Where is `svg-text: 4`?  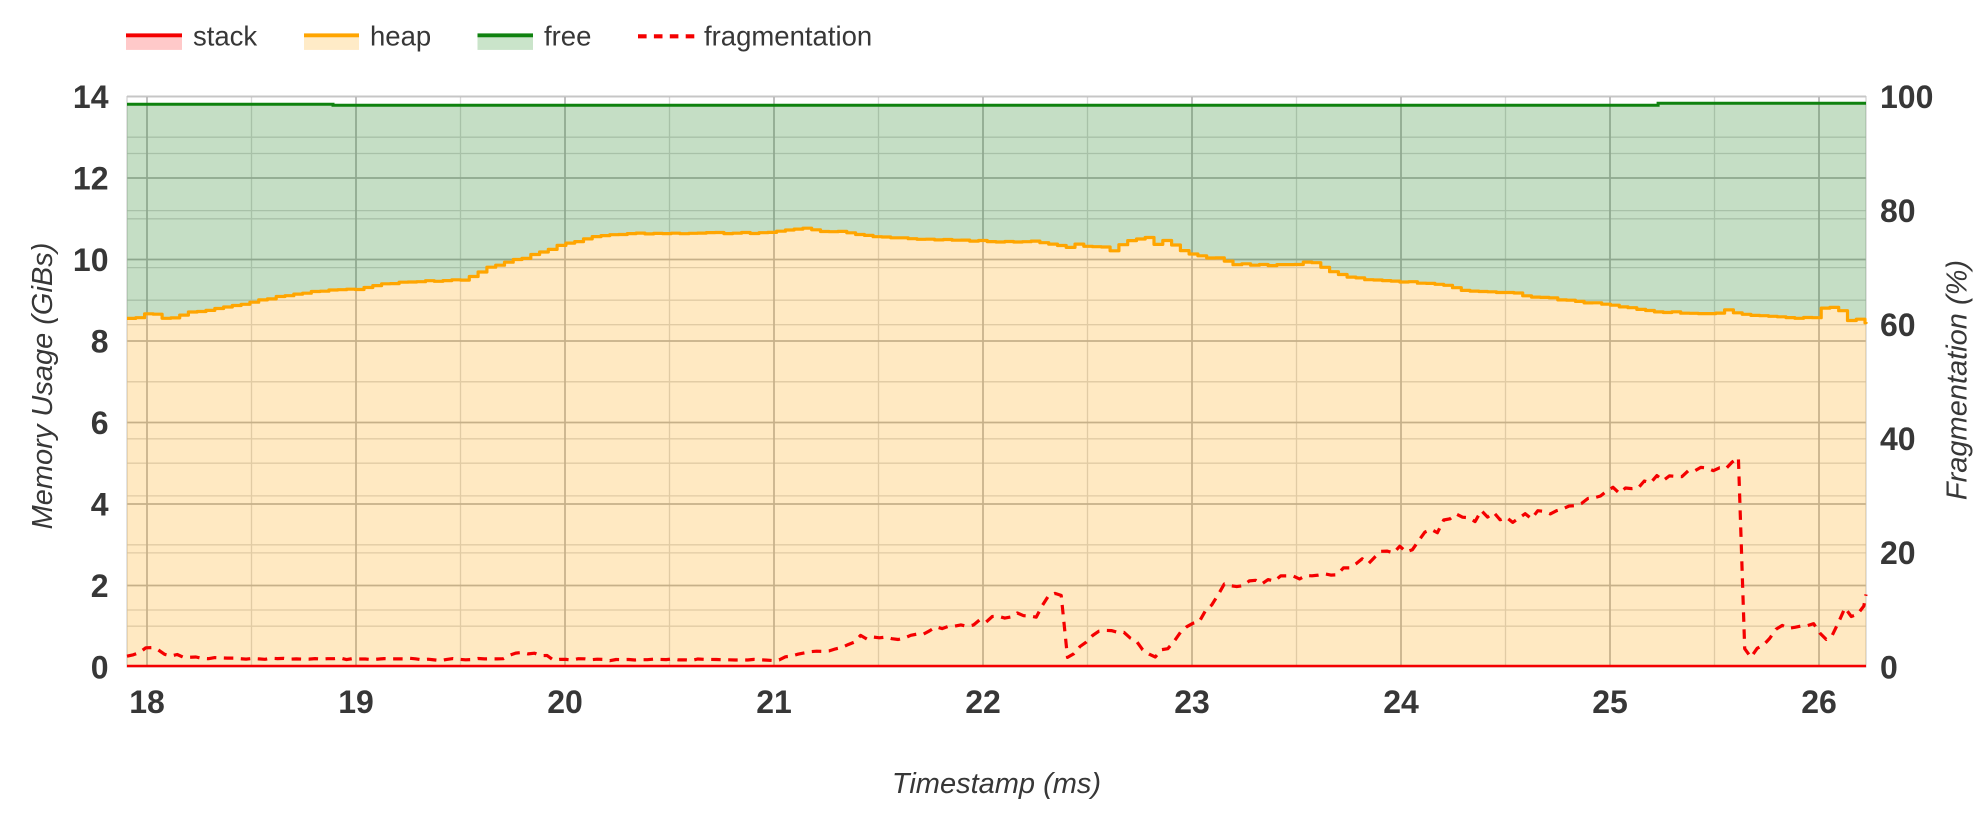
svg-text: 4 is located at coordinates (100, 504).